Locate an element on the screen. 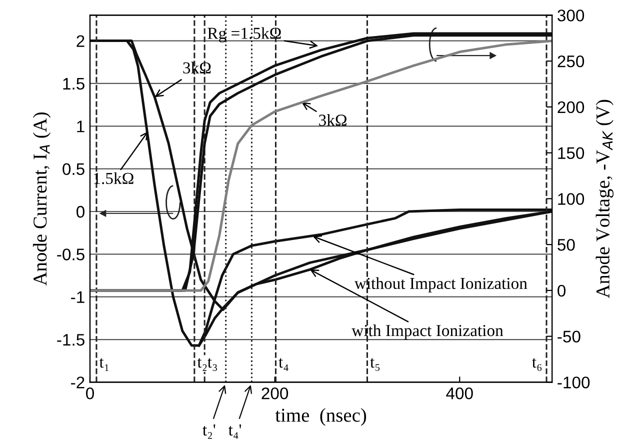  ref-line-label: t₃ is located at coordinates (212, 364).